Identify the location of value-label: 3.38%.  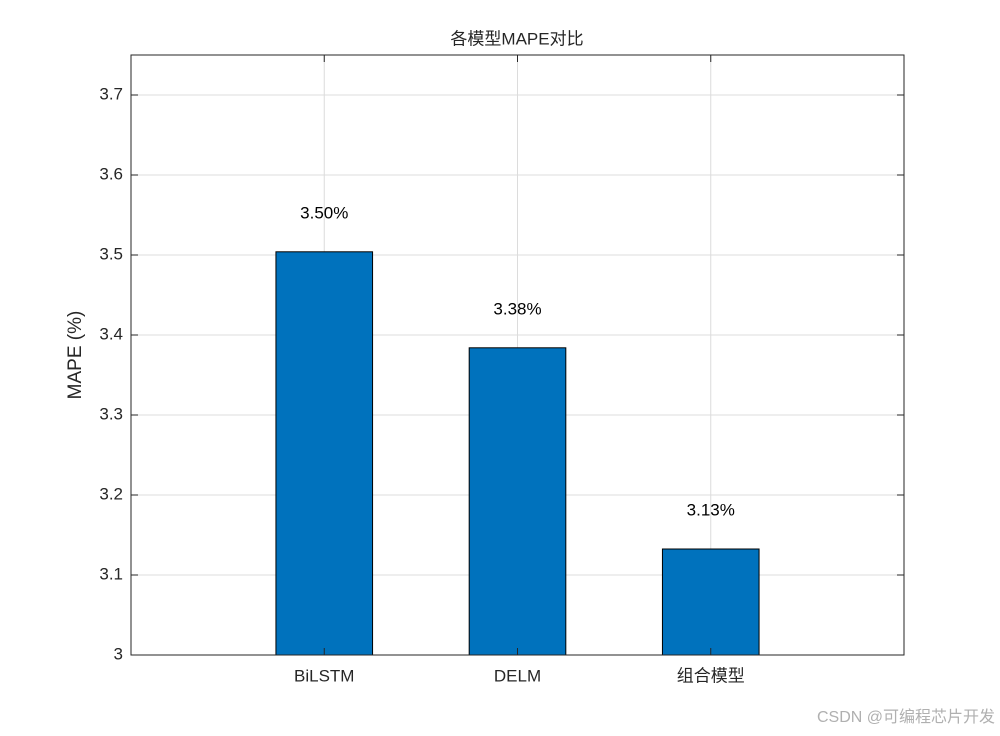
(517, 308).